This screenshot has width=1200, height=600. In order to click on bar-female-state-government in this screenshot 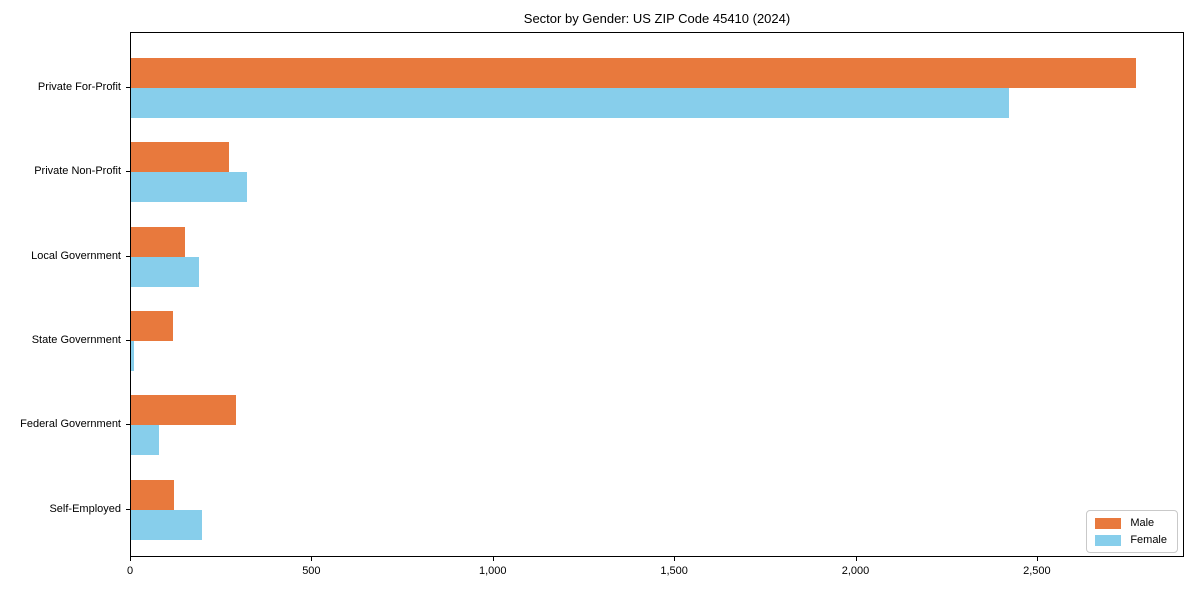, I will do `click(132, 355)`.